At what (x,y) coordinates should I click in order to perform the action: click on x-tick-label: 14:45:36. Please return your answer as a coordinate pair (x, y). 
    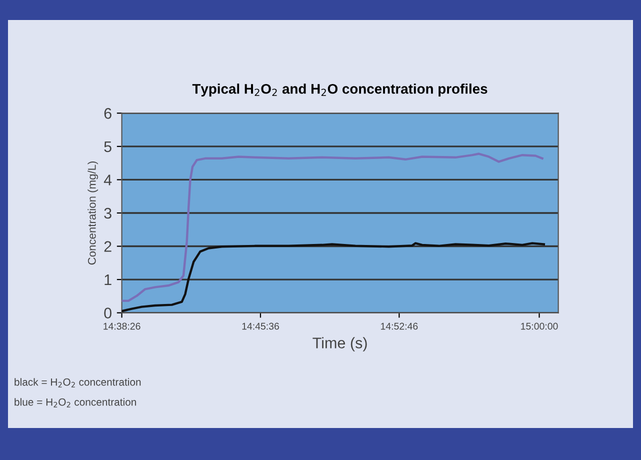
    Looking at the image, I should click on (260, 326).